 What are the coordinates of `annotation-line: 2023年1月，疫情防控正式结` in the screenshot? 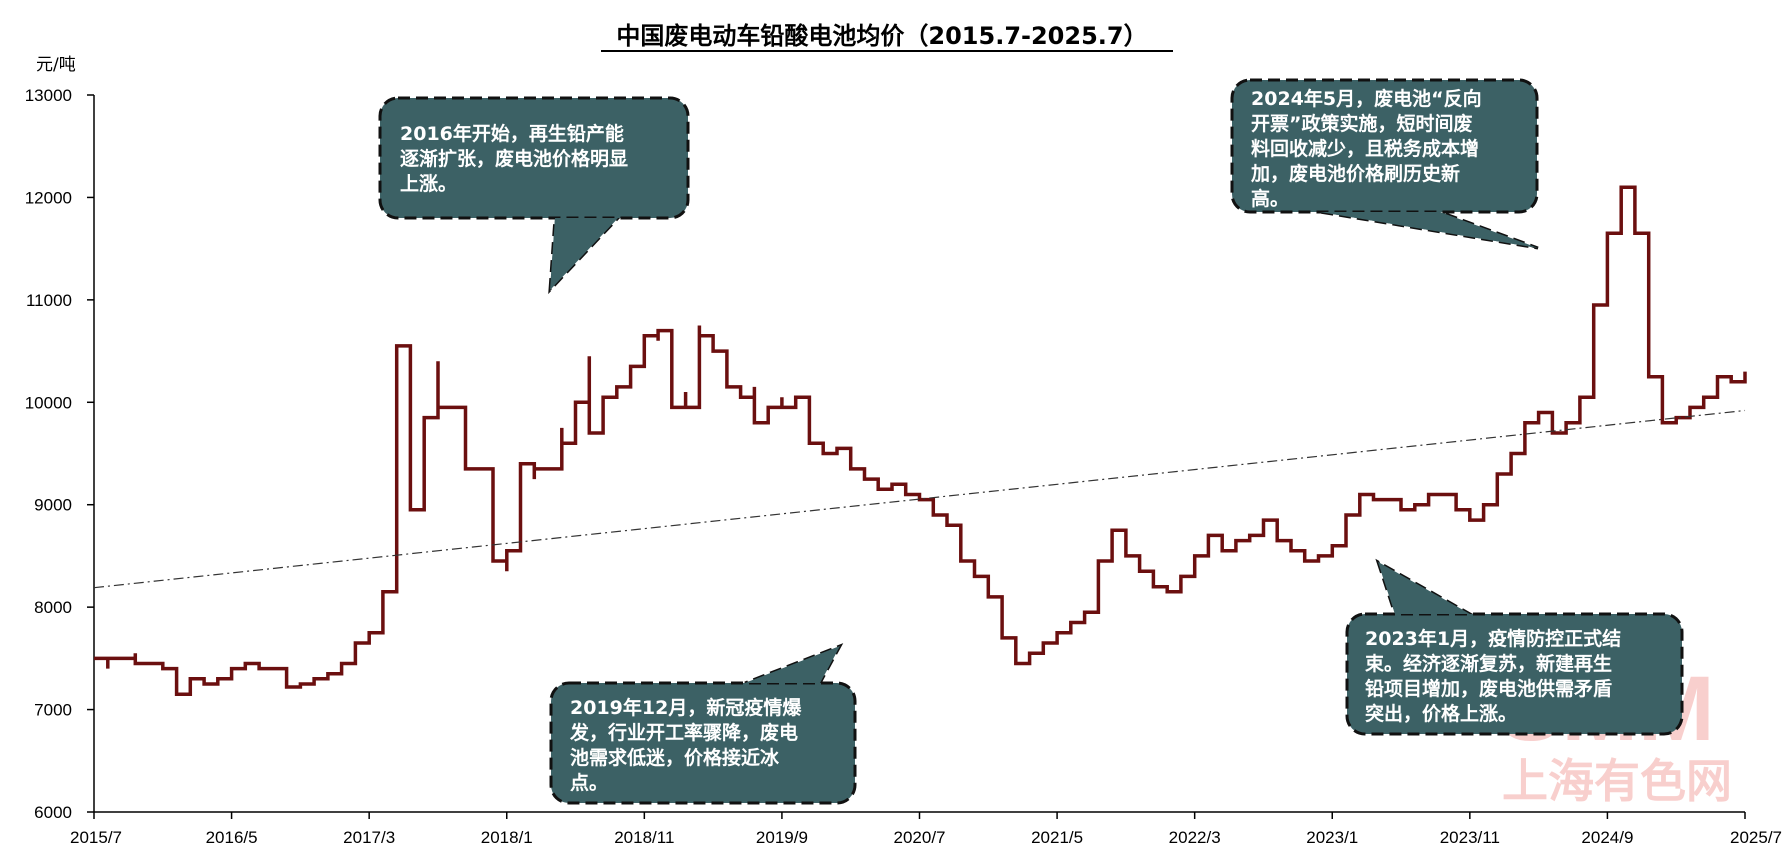 It's located at (1493, 638).